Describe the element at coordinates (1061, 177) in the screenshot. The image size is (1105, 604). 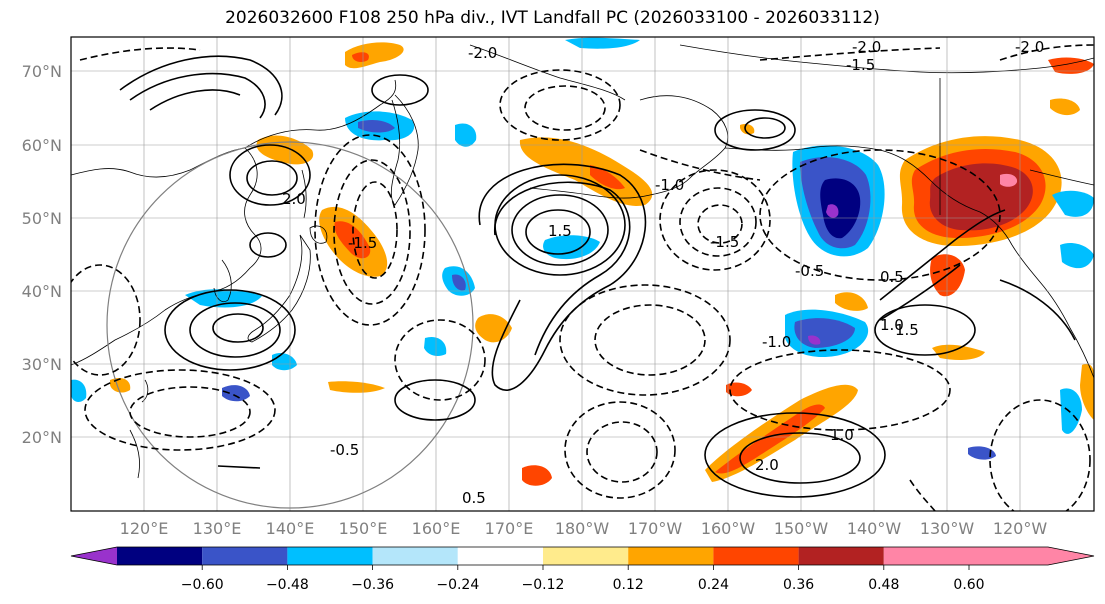
I see `coast-hudson` at that location.